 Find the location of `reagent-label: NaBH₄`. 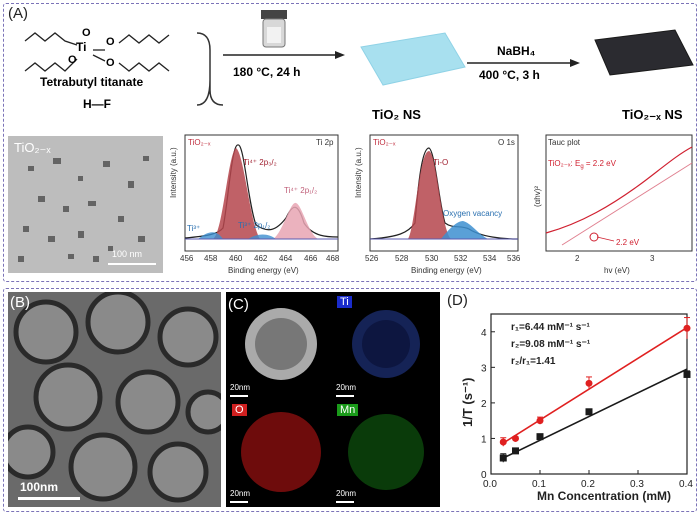

reagent-label: NaBH₄ is located at coordinates (516, 51).